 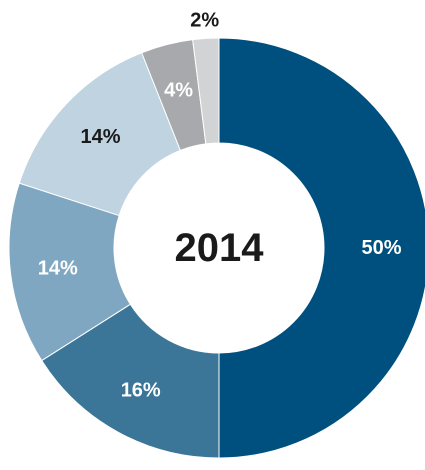 I want to click on slice-label-4: 14%, so click(x=101, y=137).